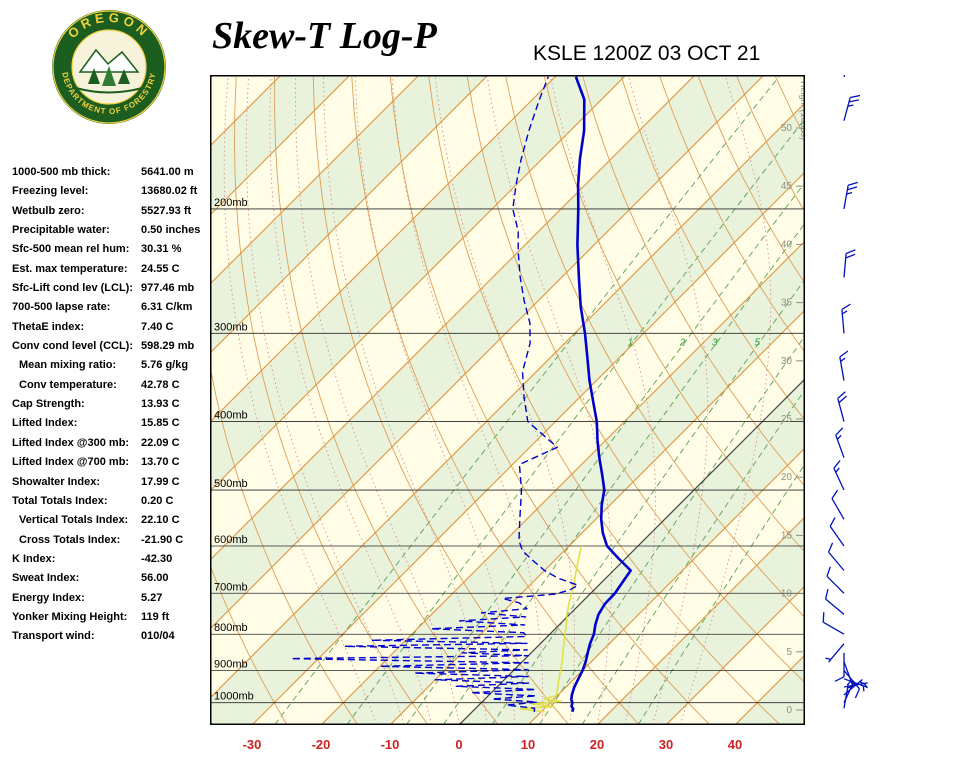  I want to click on mixing-ratio-label: 2, so click(682, 342).